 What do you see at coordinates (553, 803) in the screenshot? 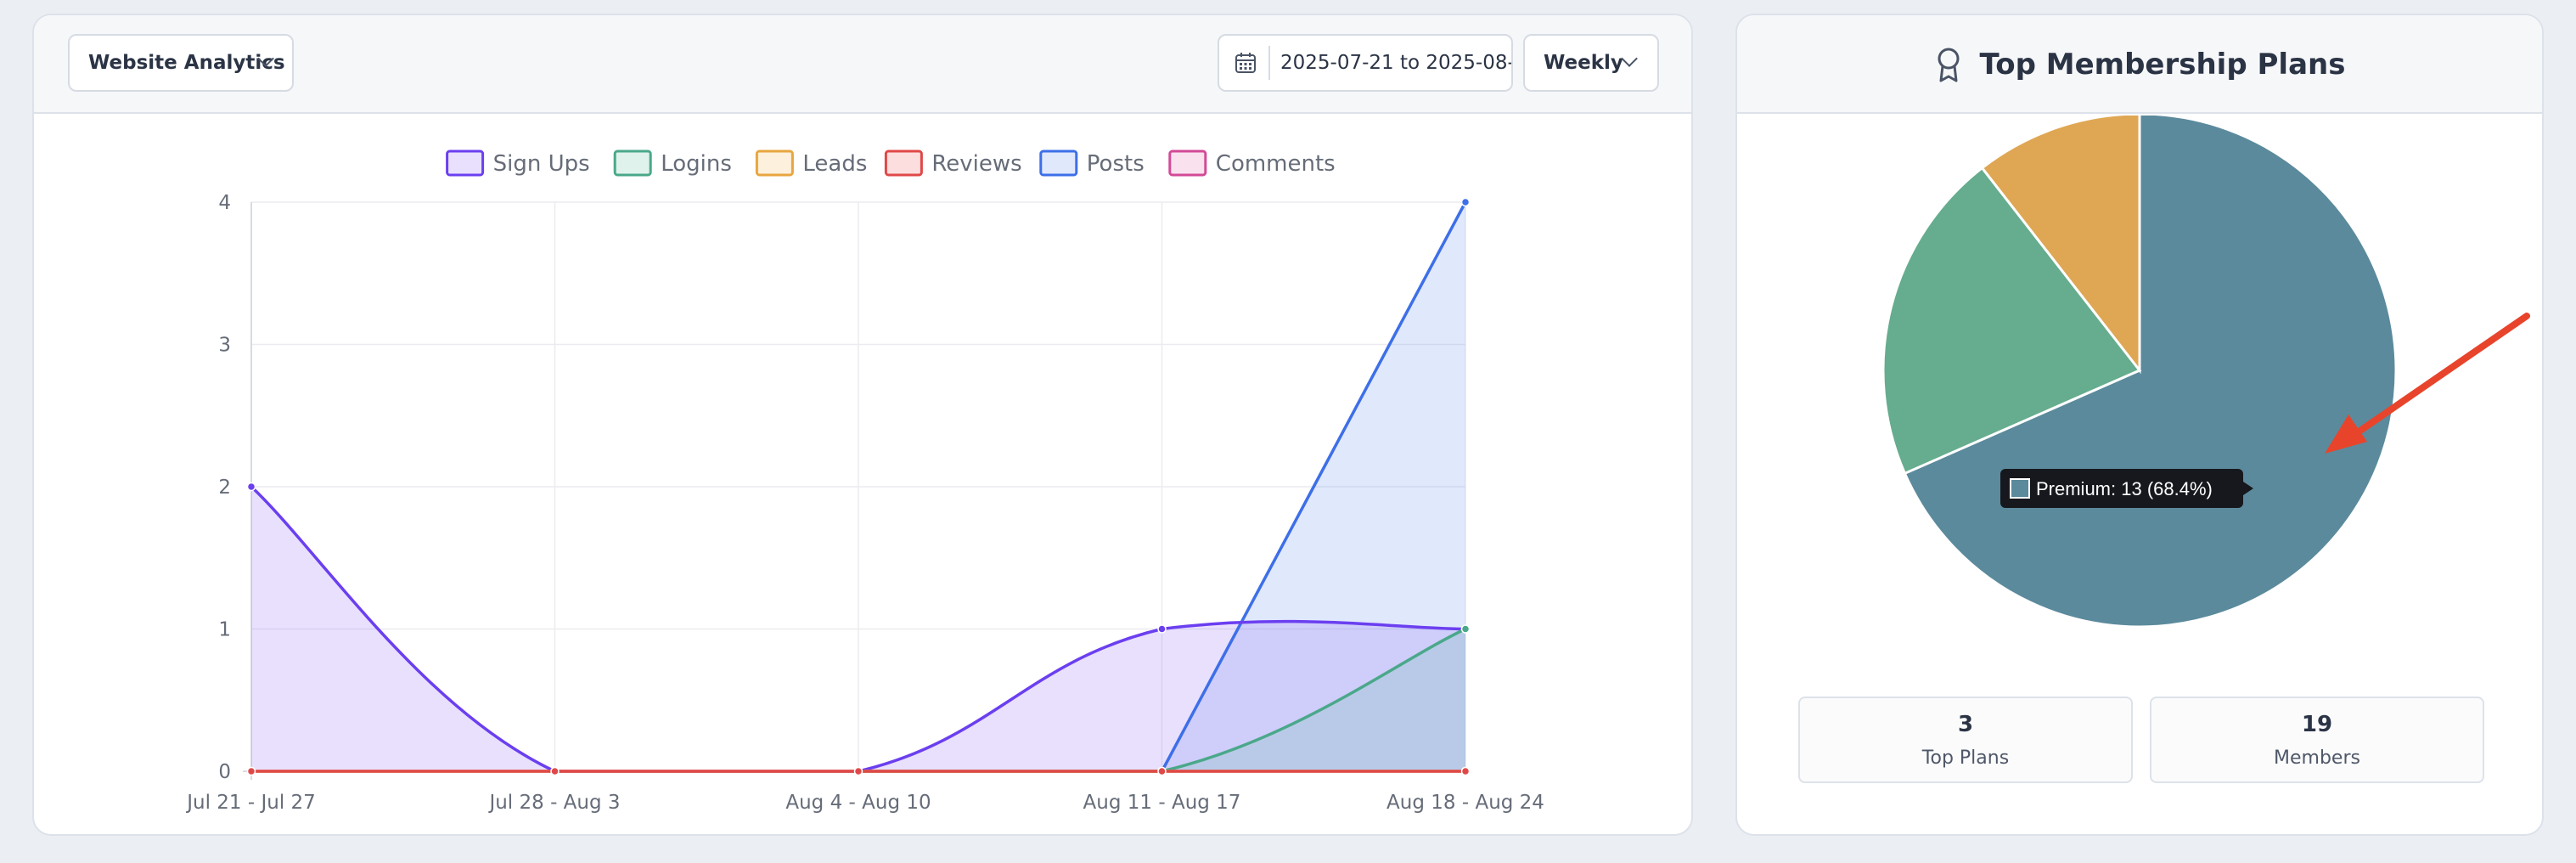
I see `x-tick-label: Jul 28 - Aug 3` at bounding box center [553, 803].